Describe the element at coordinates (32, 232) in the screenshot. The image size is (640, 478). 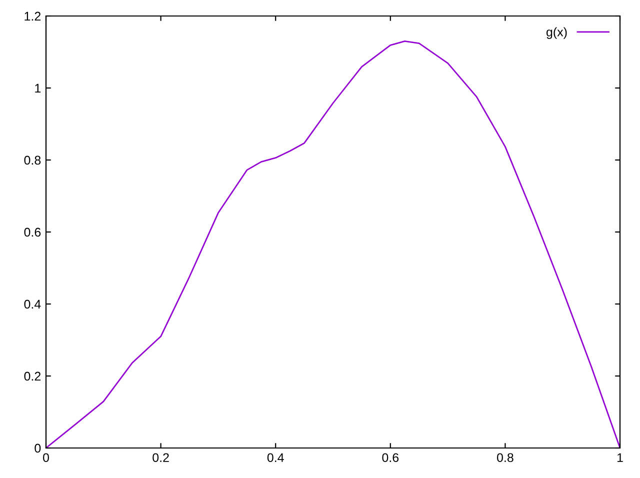
I see `y-tick-label: 0.6` at that location.